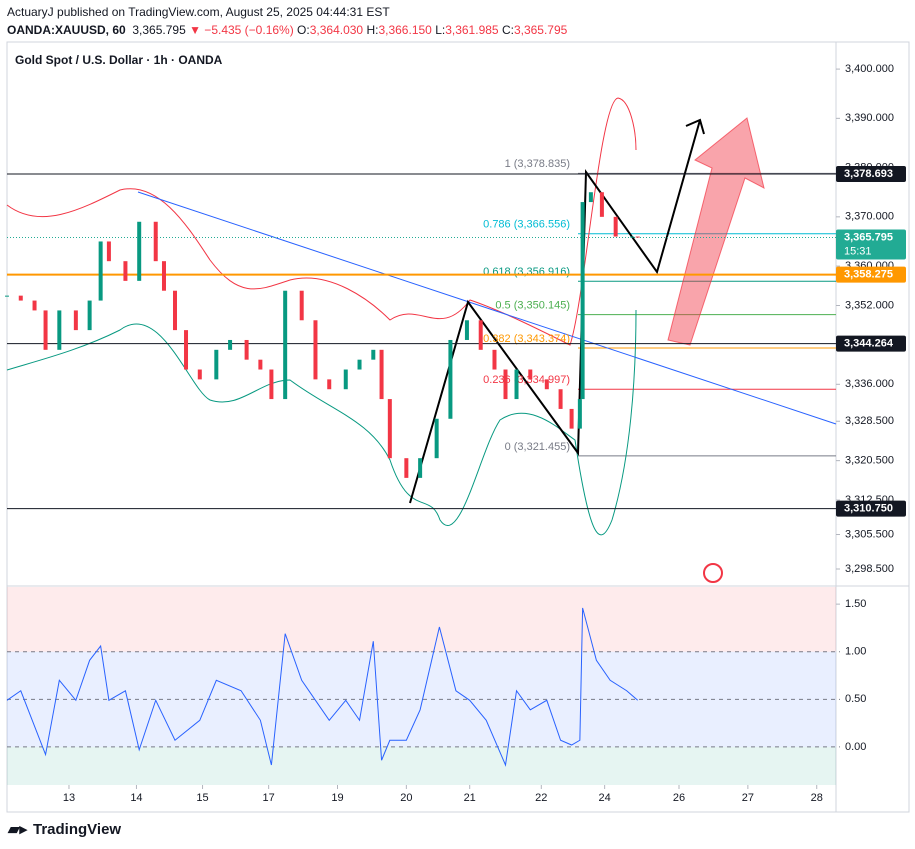  Describe the element at coordinates (405, 30) in the screenshot. I see `h: 3,366.150` at that location.